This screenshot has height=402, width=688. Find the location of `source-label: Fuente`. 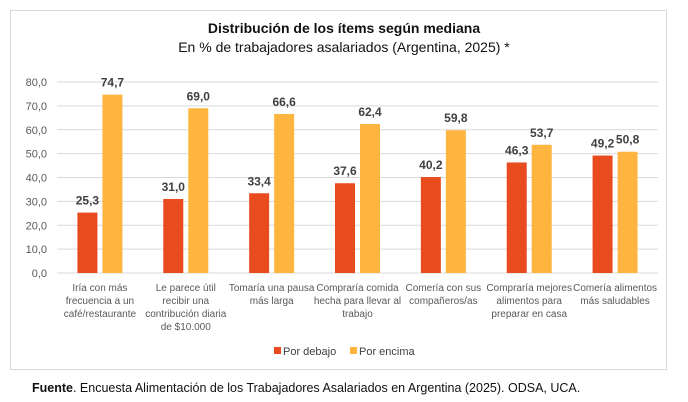

source-label: Fuente is located at coordinates (52, 388).